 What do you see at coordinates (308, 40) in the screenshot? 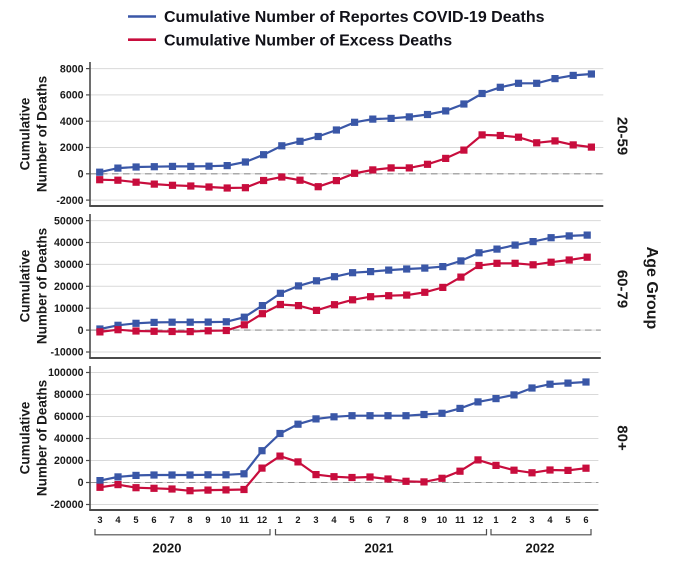
I see `svg-text:Cumulative Number of Excess De: Cumulative Number of Excess Deaths` at bounding box center [308, 40].